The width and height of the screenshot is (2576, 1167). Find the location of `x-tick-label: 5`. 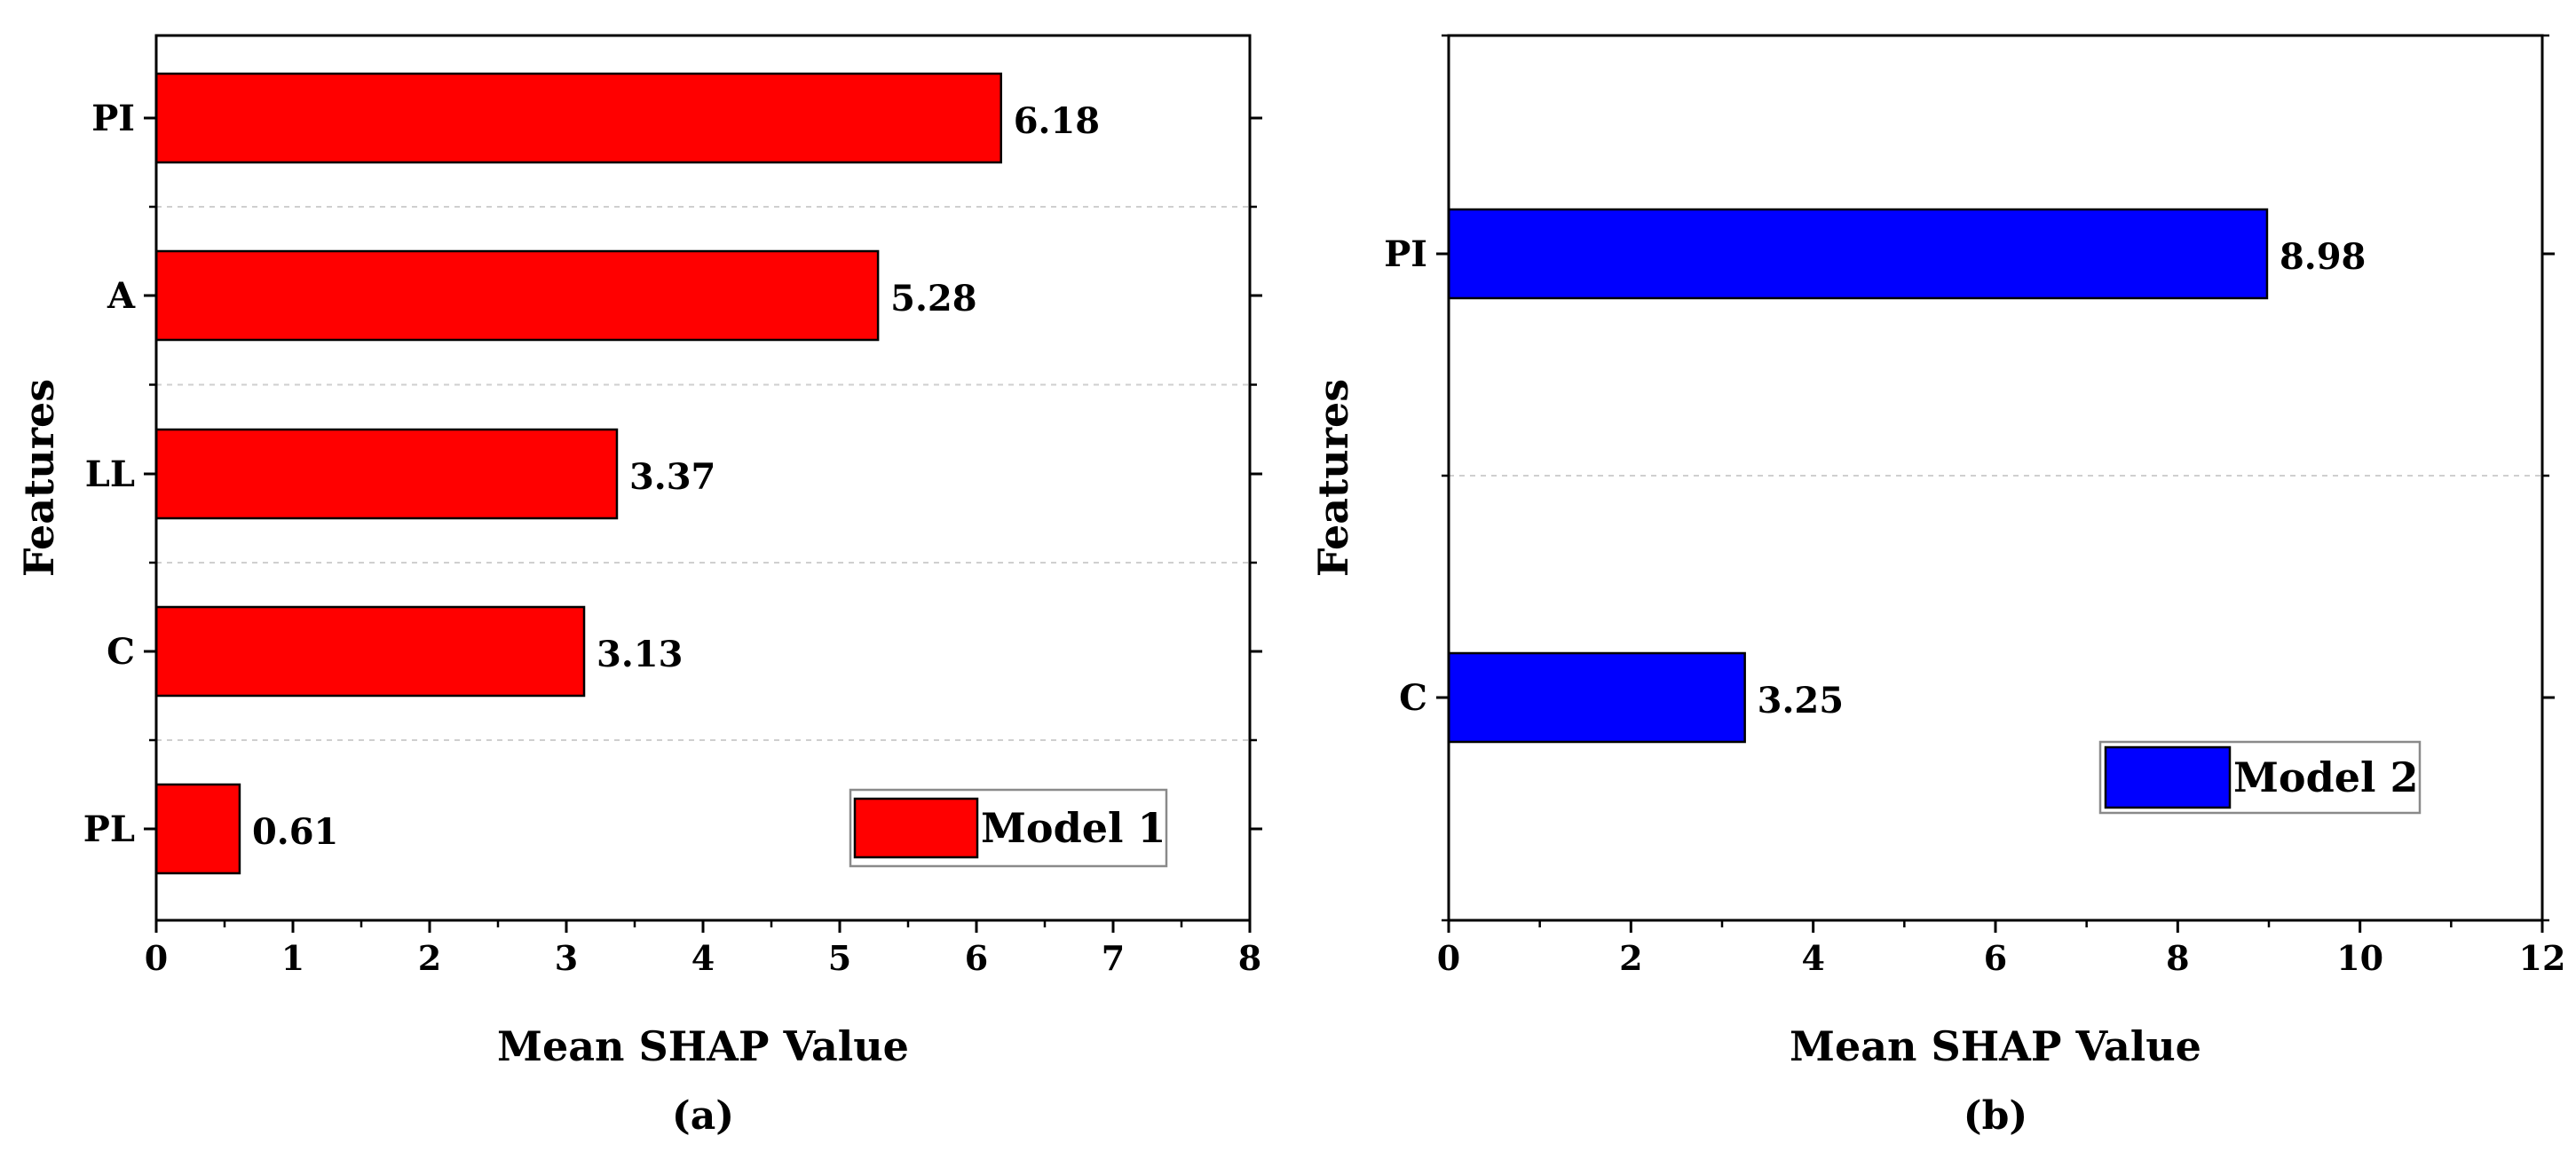

x-tick-label: 5 is located at coordinates (839, 958).